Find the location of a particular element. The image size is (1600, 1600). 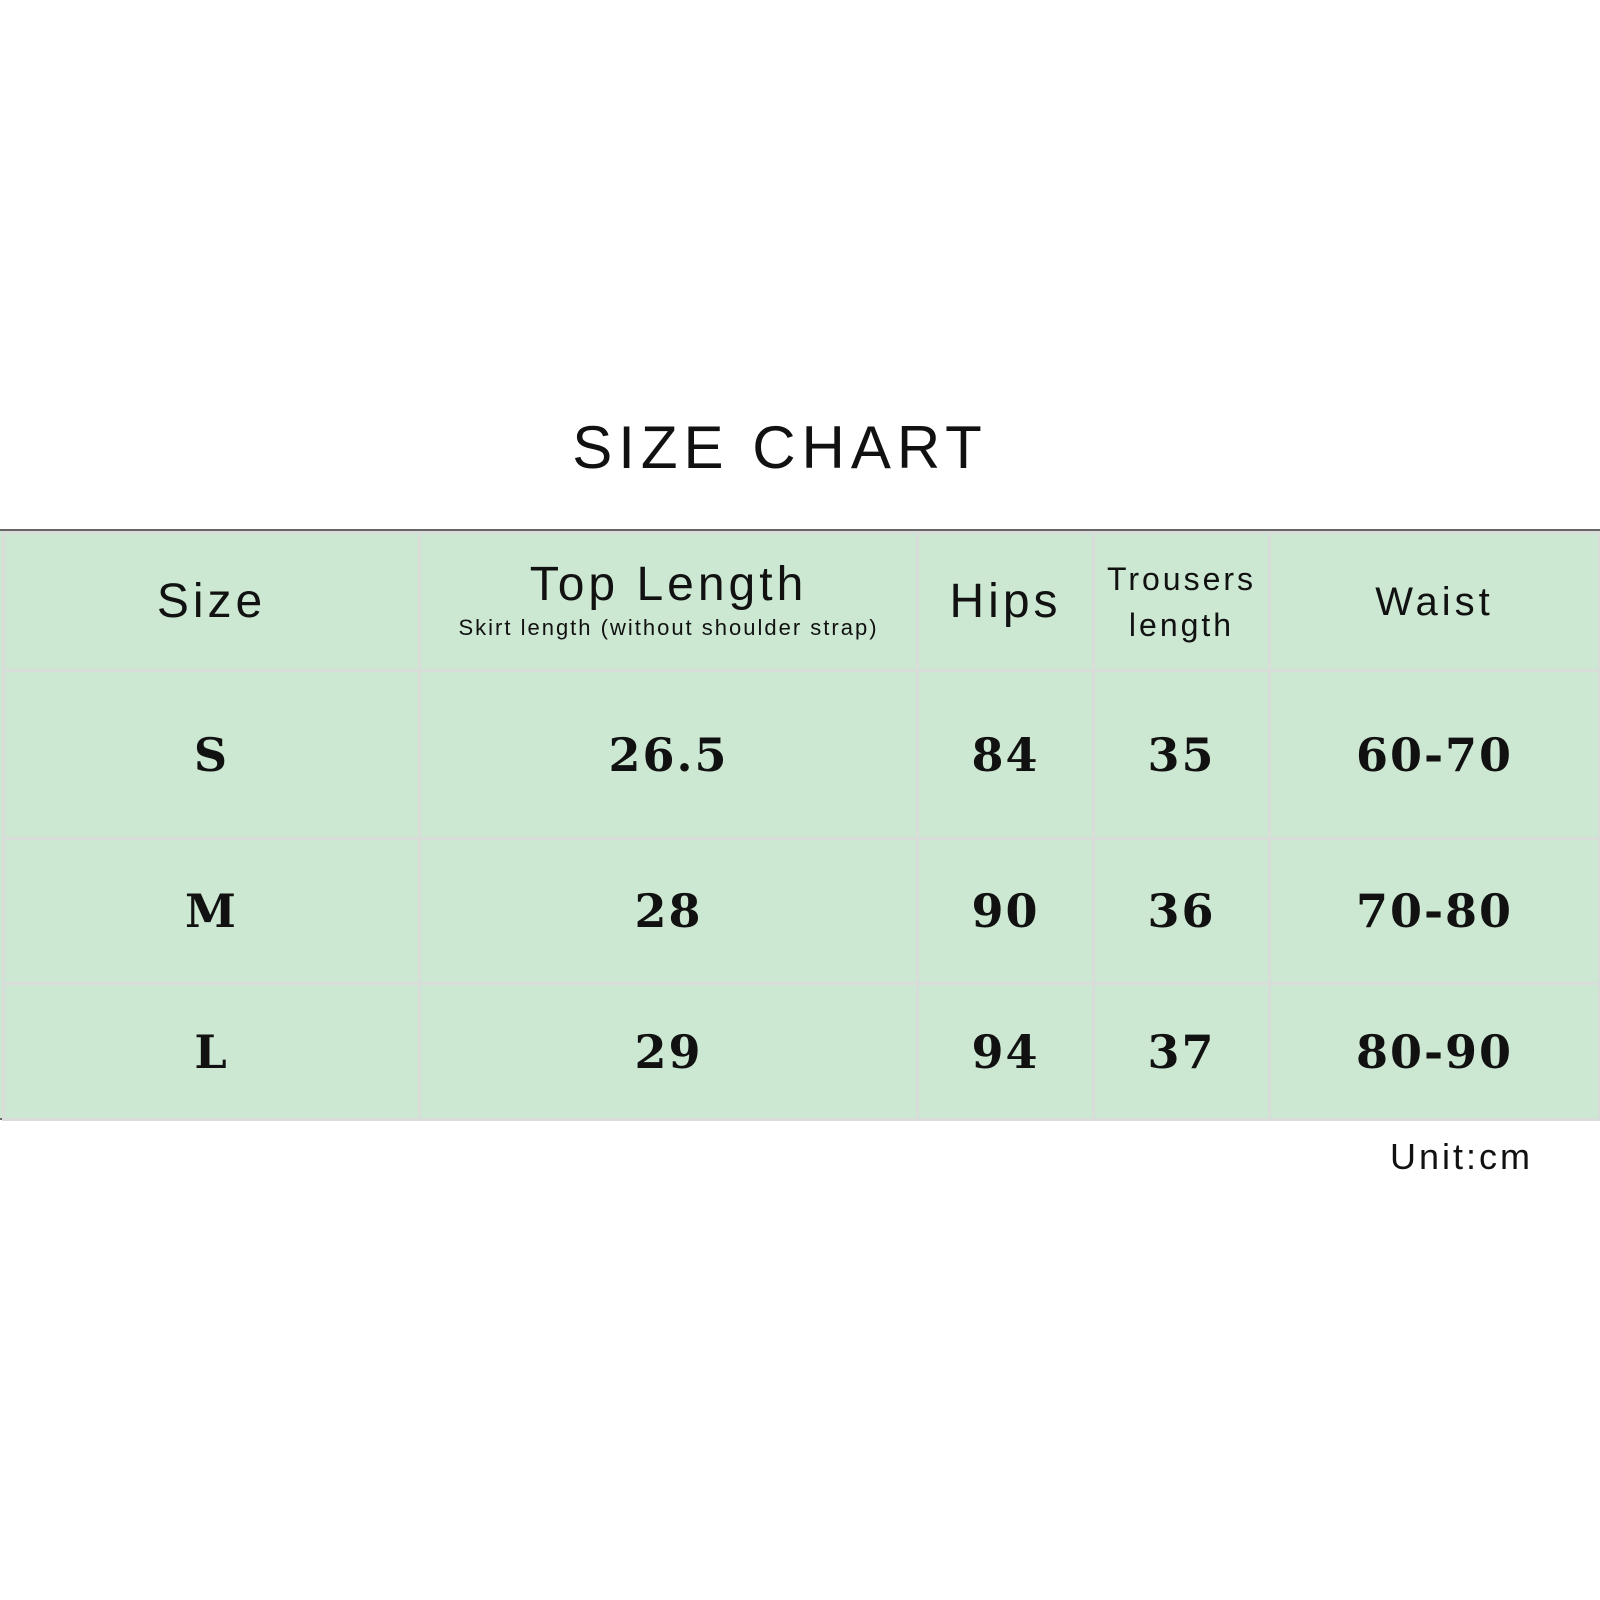

cell-waist: 70-80 is located at coordinates (1434, 911).